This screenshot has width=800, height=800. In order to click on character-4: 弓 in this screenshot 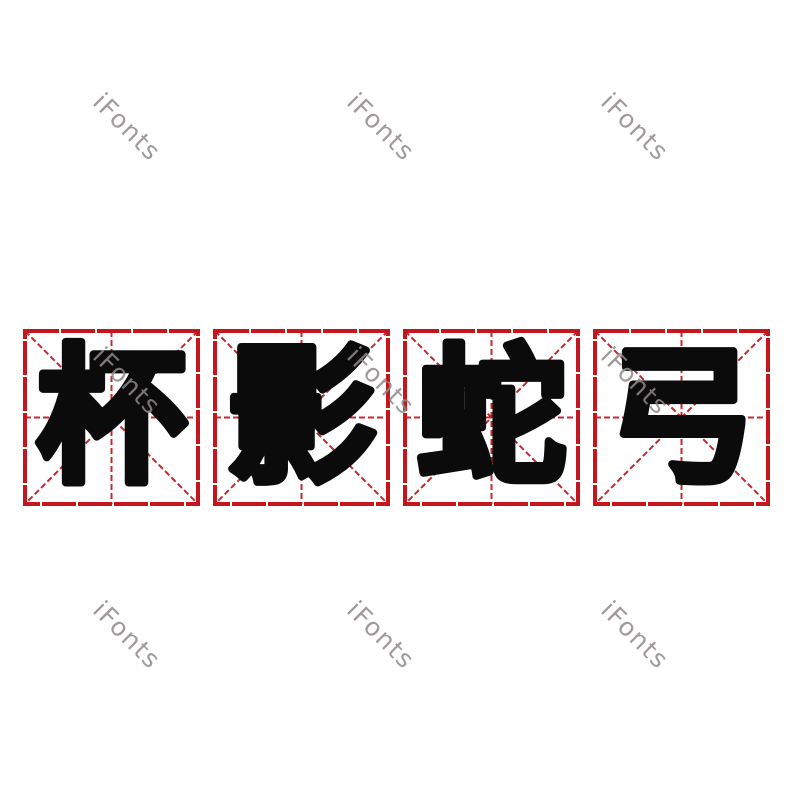, I will do `click(682, 418)`.